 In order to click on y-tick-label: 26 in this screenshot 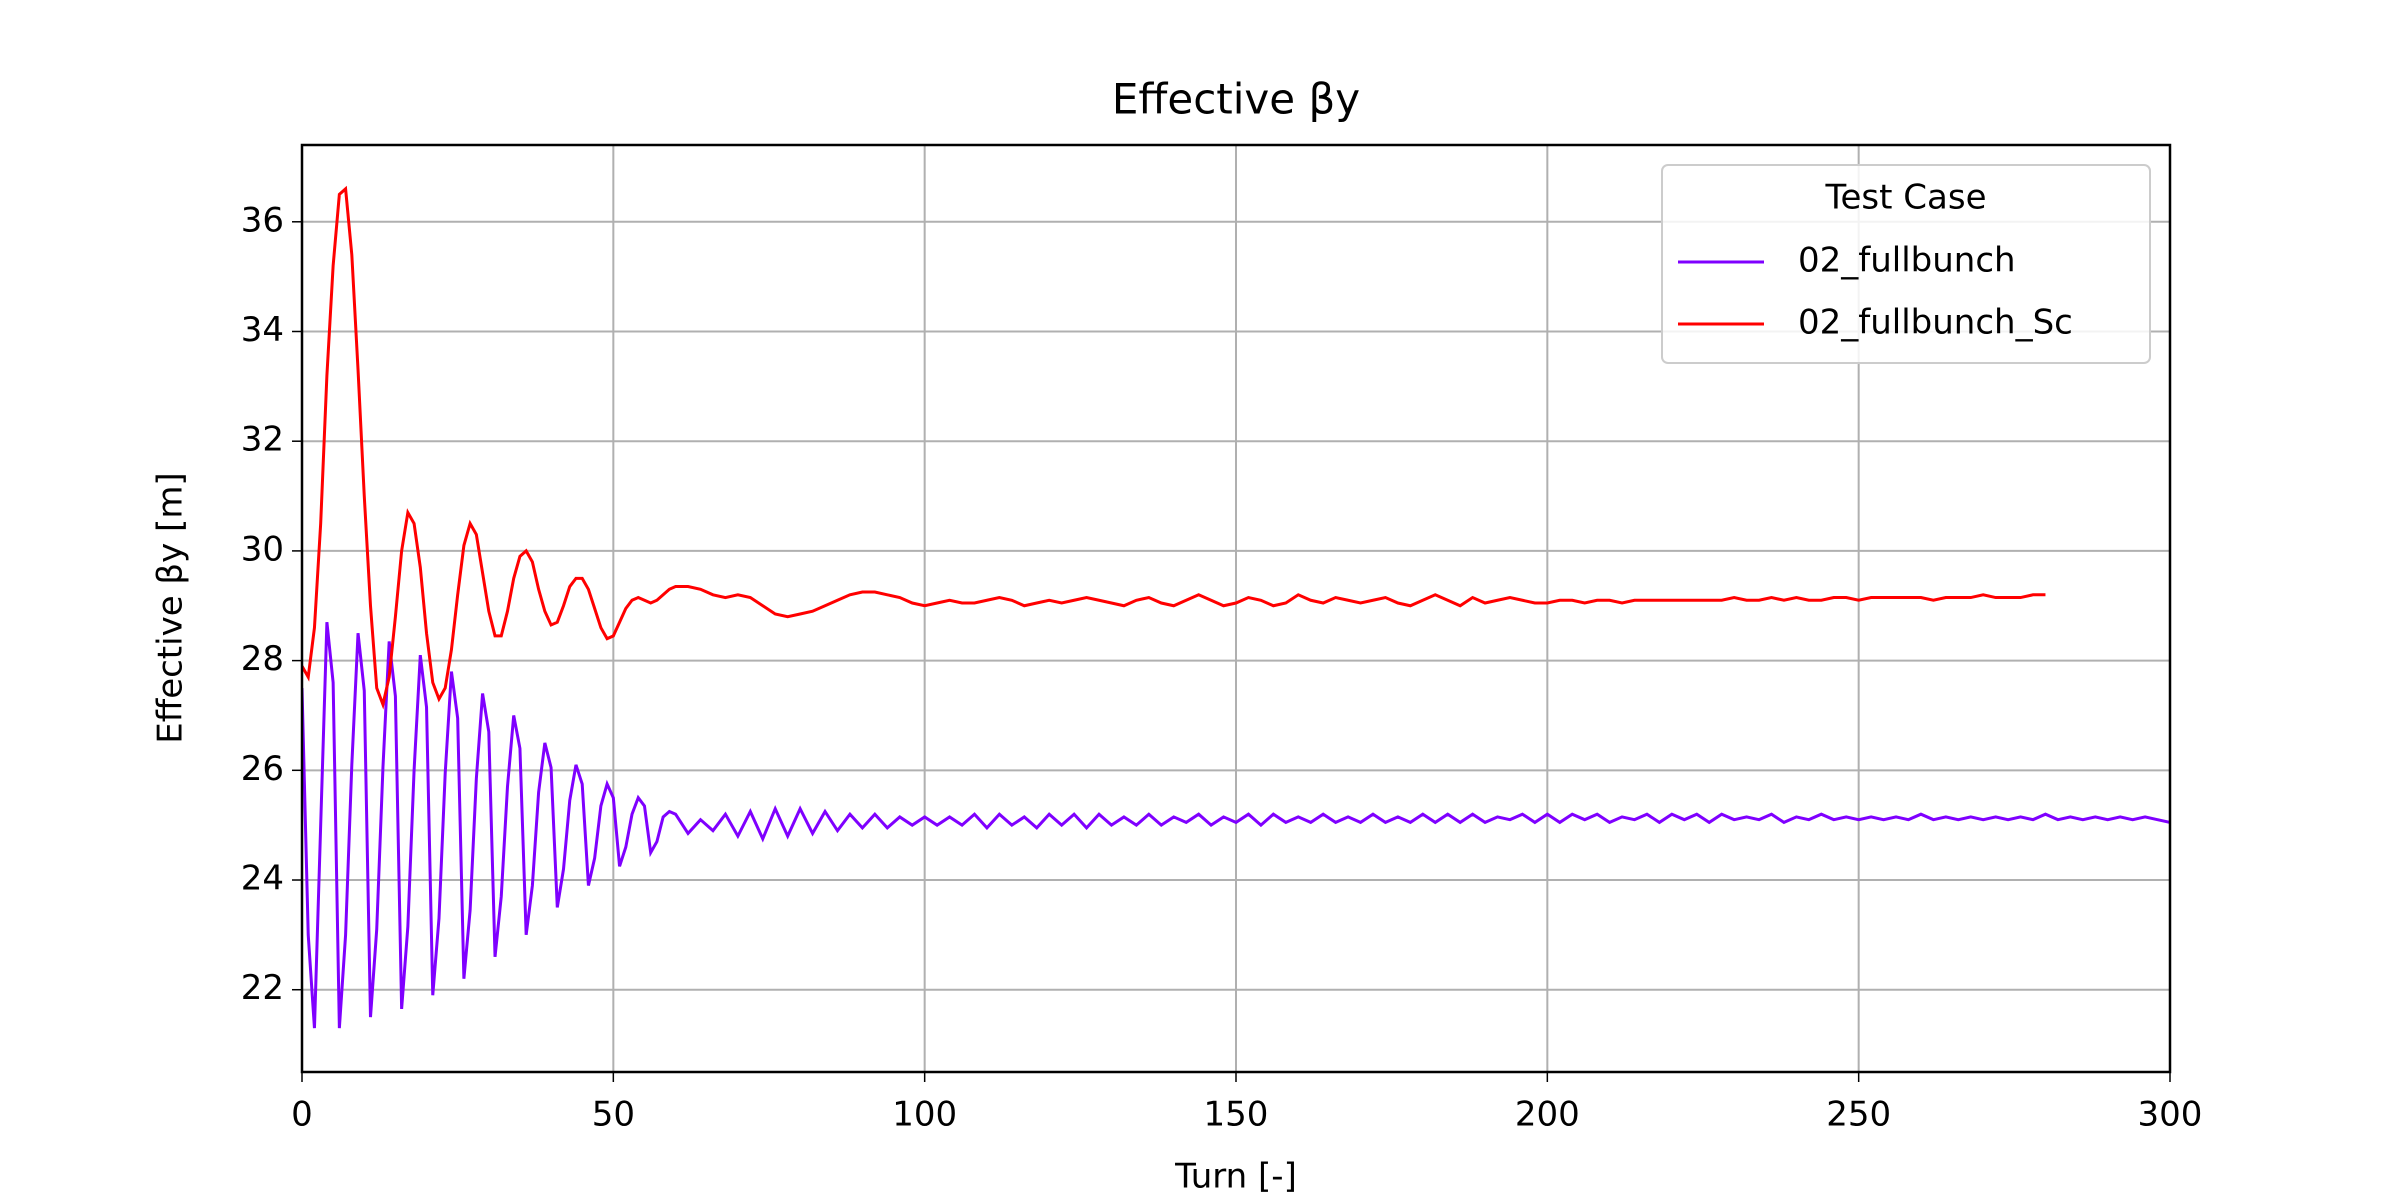, I will do `click(262, 769)`.